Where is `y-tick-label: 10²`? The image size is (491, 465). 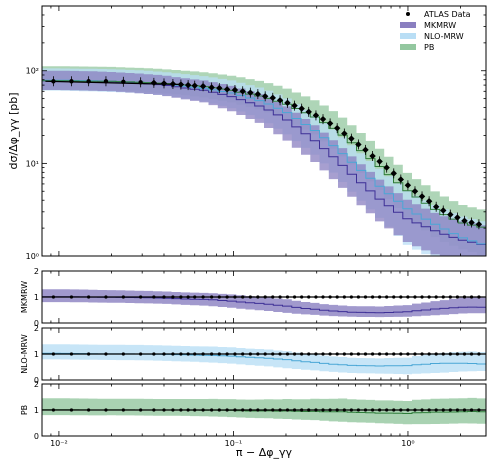 y-tick-label: 10² is located at coordinates (32, 71).